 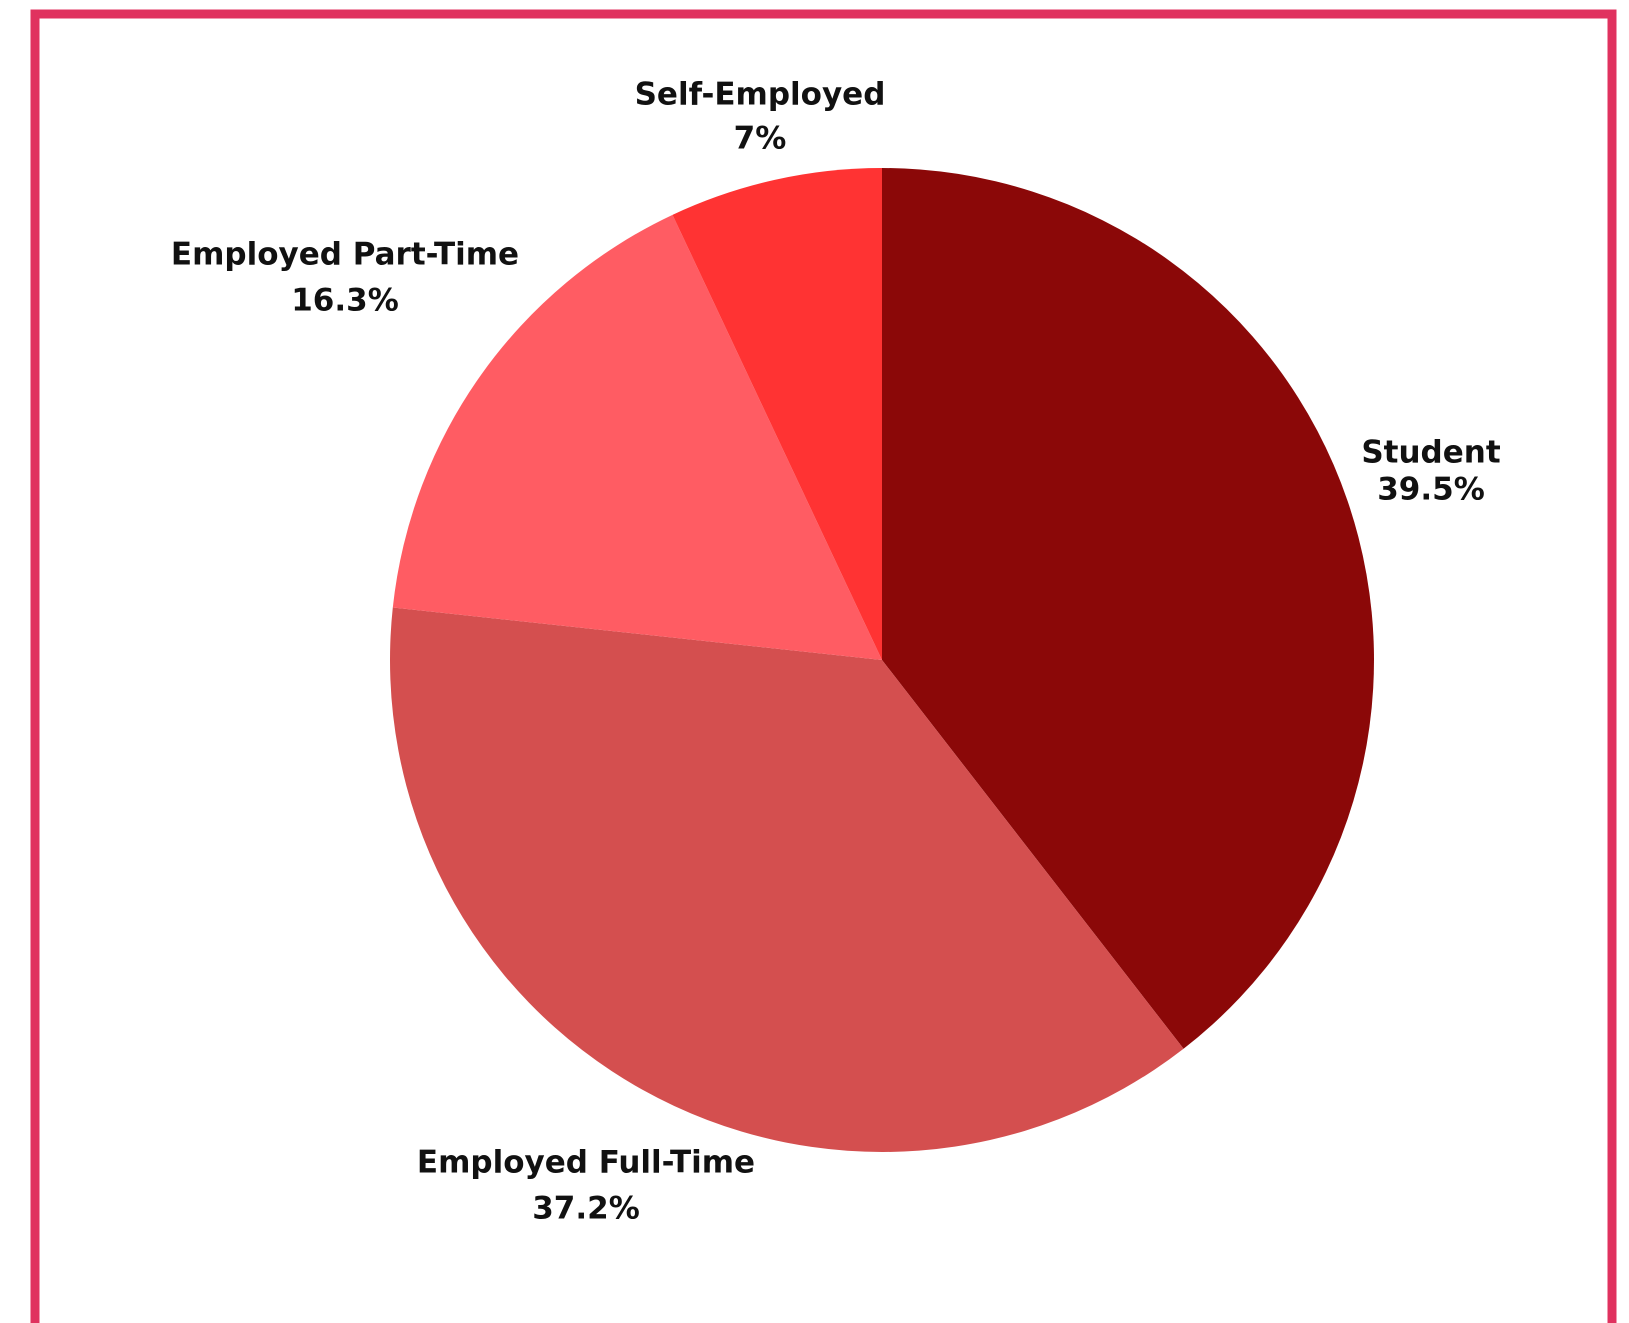 I want to click on slice-value-label: 37.2%, so click(x=586, y=1209).